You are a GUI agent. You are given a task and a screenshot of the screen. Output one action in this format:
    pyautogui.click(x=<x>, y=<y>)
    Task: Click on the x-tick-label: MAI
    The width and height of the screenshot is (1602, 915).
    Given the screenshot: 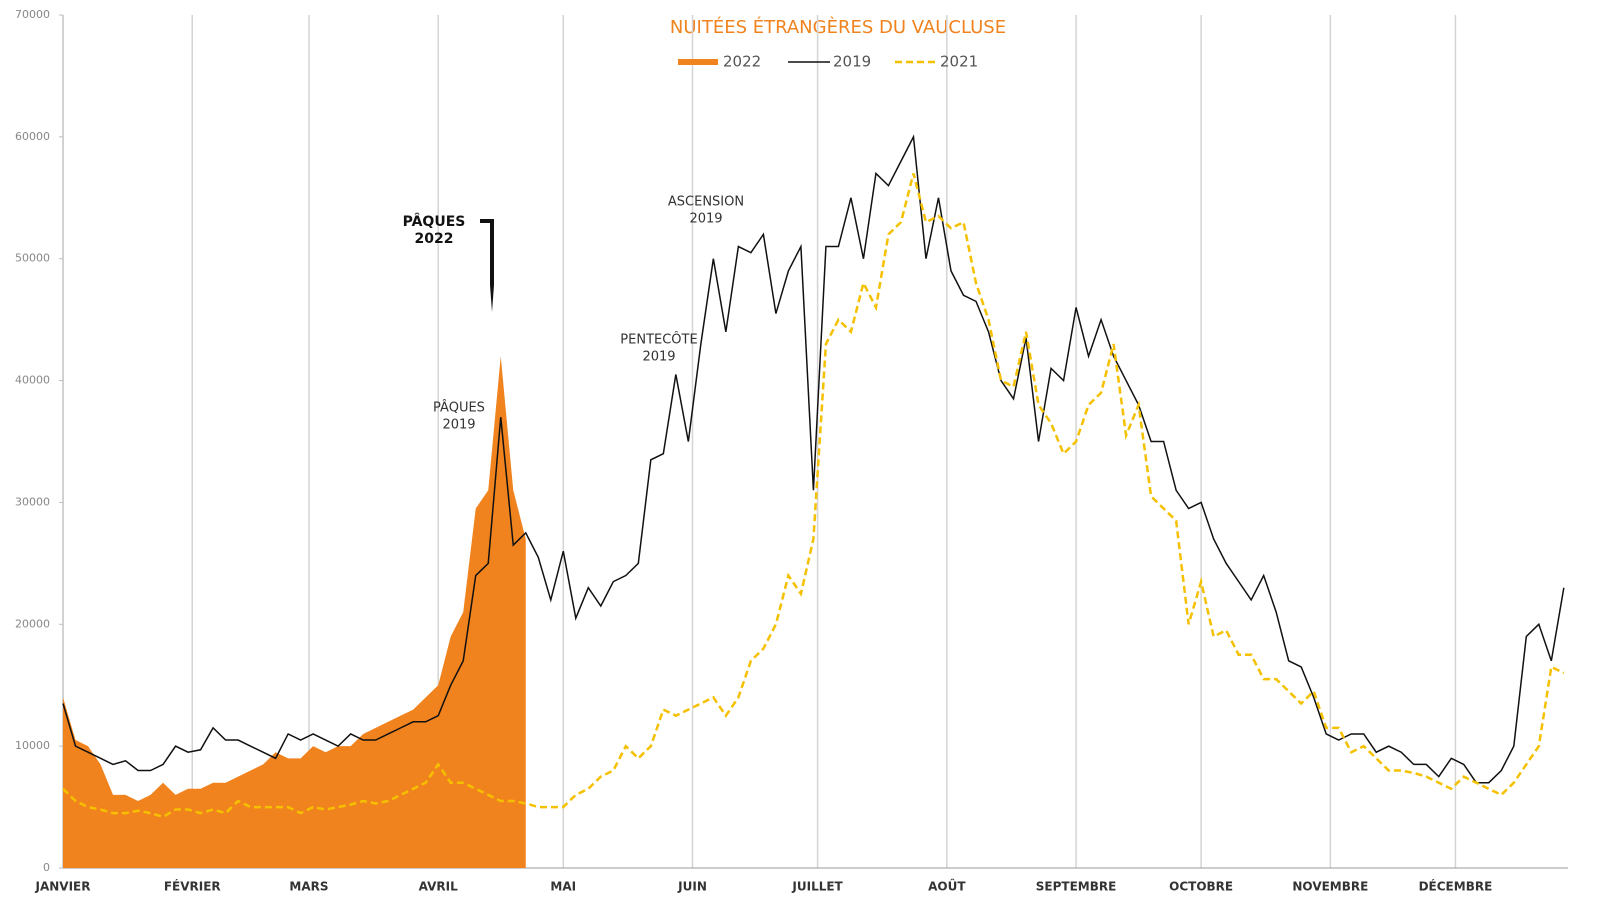 What is the action you would take?
    pyautogui.click(x=563, y=887)
    